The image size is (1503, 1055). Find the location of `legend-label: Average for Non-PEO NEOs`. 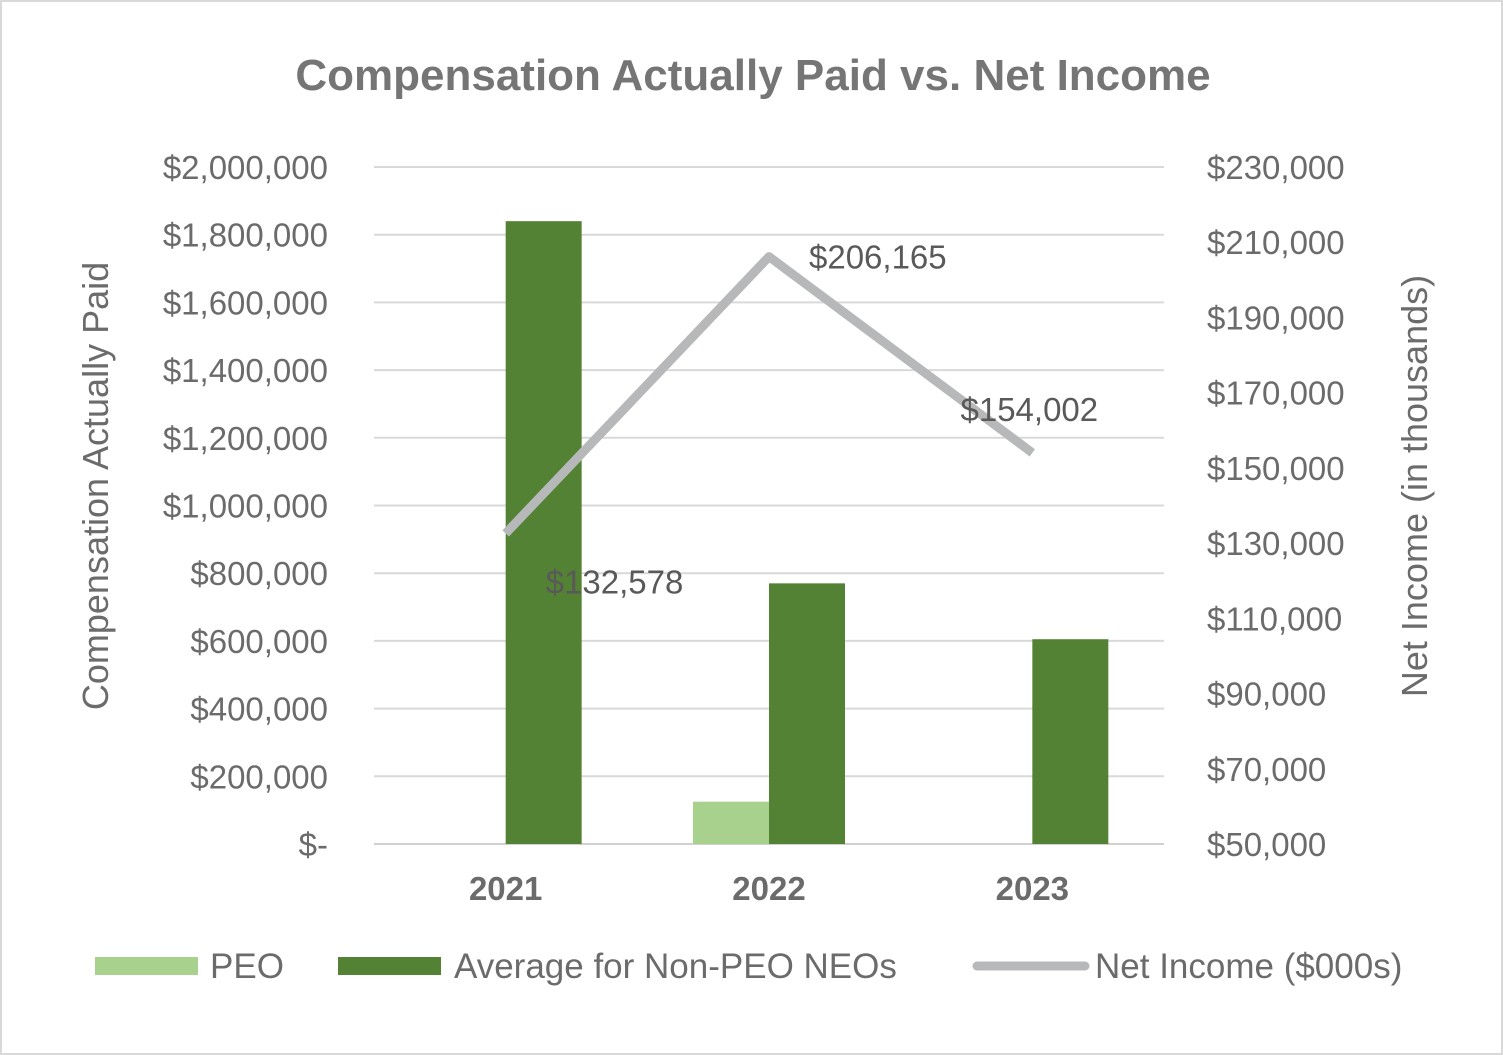

legend-label: Average for Non-PEO NEOs is located at coordinates (675, 966).